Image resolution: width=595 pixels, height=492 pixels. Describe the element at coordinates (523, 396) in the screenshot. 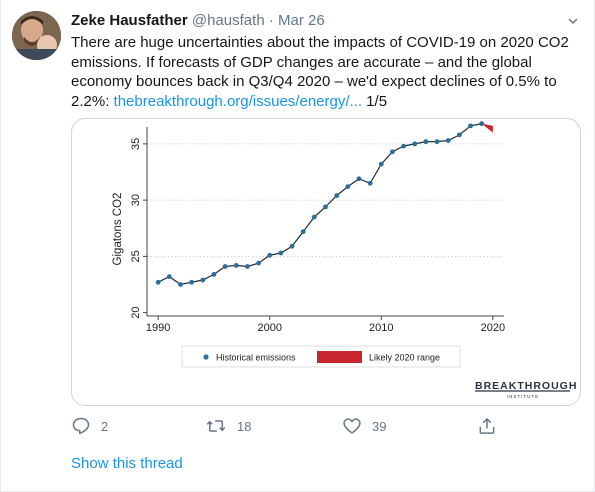

I see `brand-sub: INSTITUTE` at that location.